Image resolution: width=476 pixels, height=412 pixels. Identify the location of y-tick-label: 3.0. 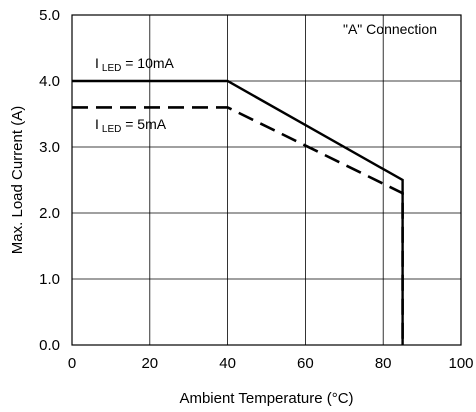
(49, 147).